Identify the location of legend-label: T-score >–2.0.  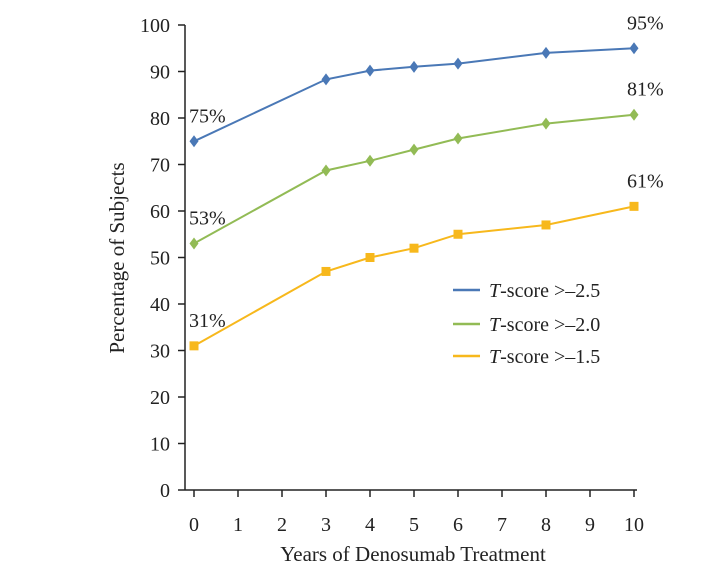
(544, 325).